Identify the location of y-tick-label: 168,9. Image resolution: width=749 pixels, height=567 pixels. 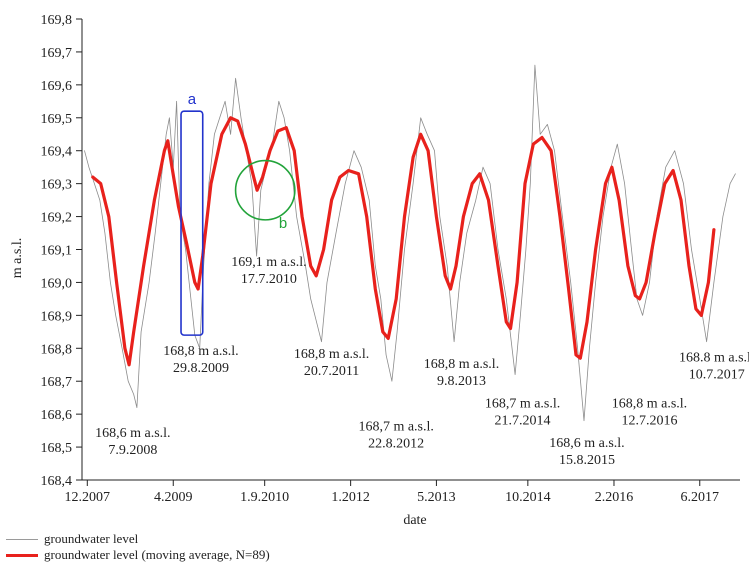
(57, 316).